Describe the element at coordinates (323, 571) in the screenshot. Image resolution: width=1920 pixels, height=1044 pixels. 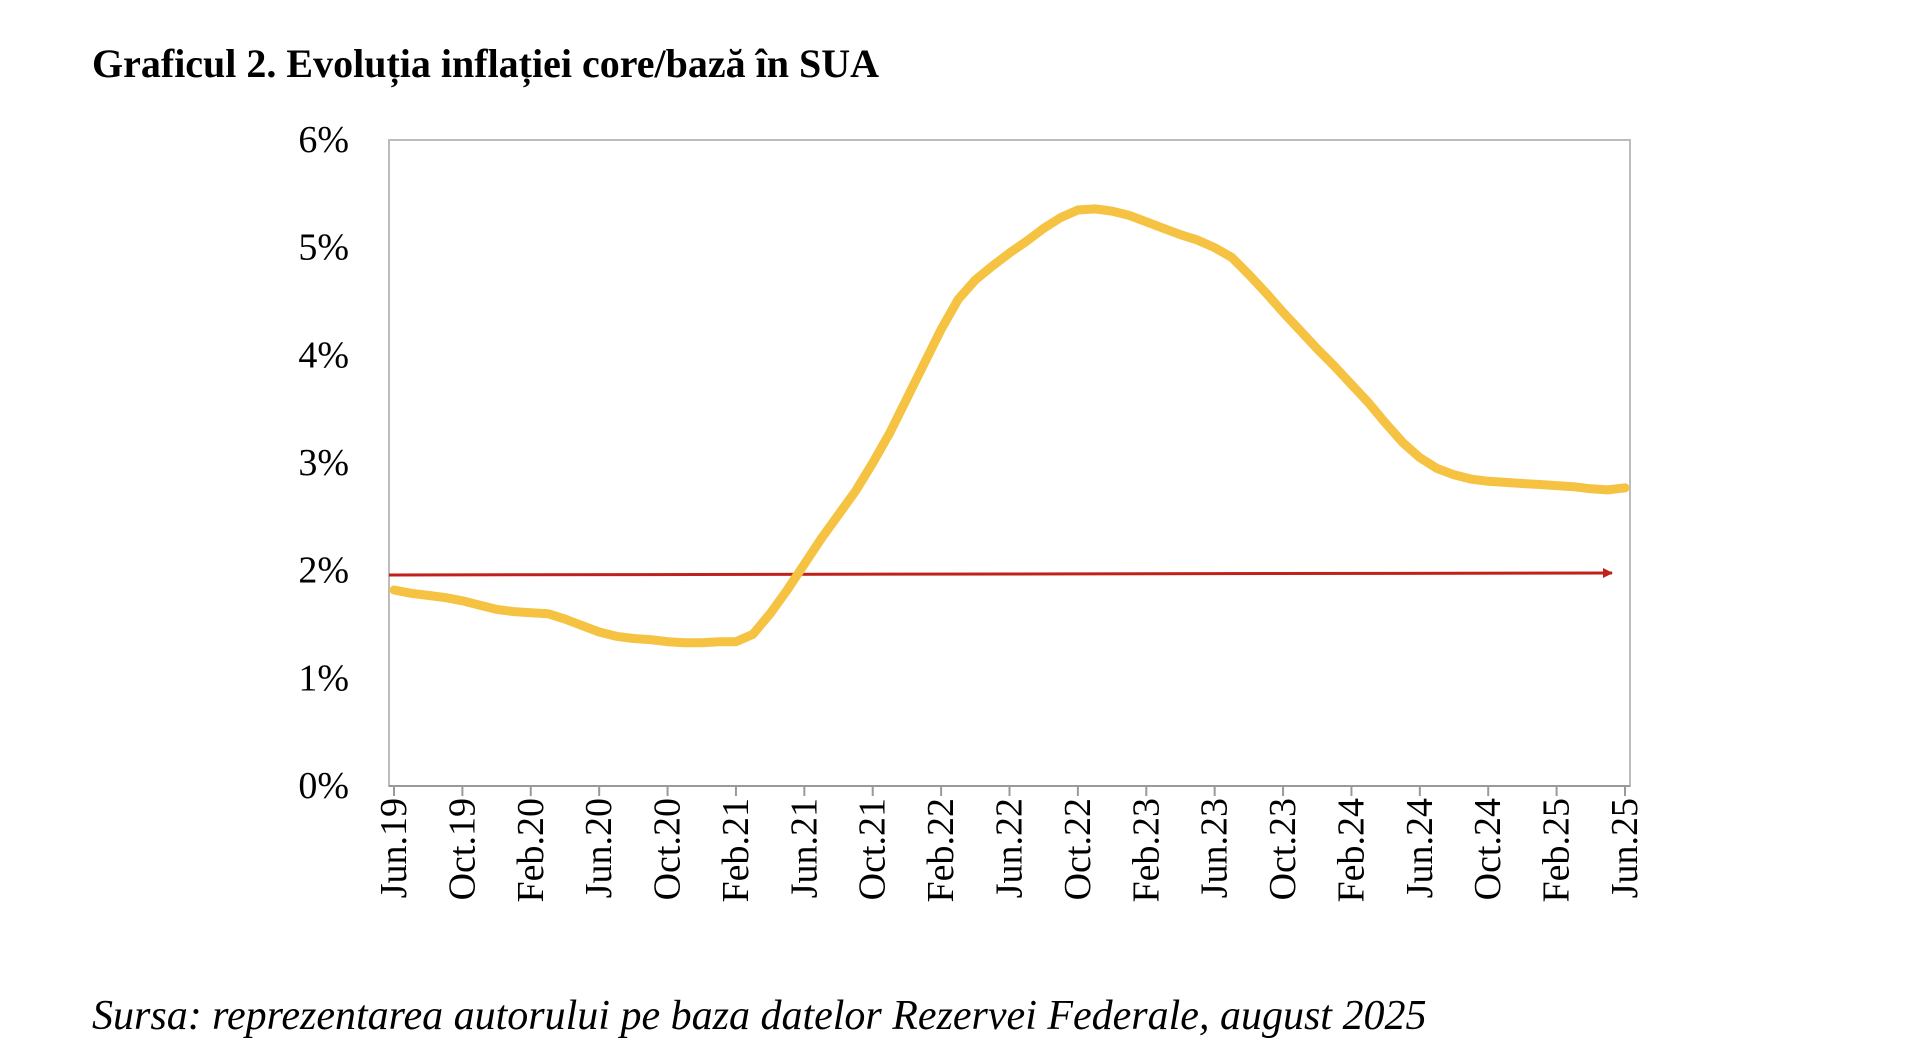
I see `y-tick-label: 2%` at that location.